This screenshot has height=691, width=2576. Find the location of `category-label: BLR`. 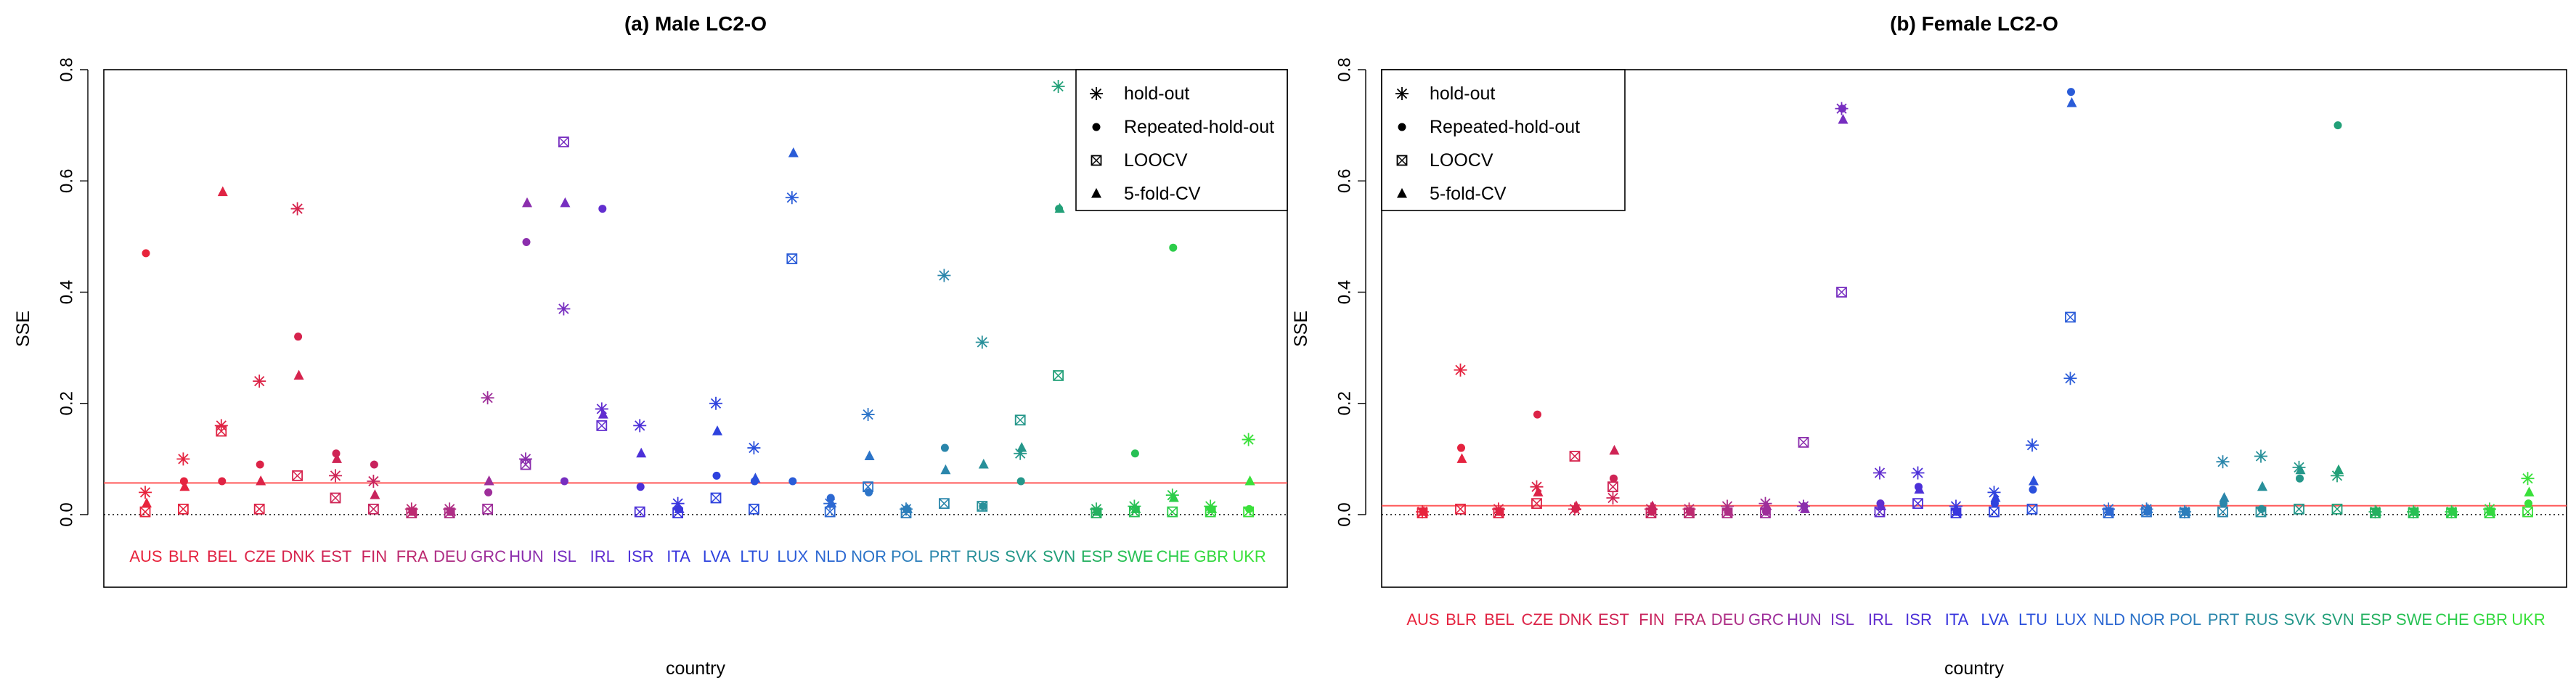

category-label: BLR is located at coordinates (184, 556).